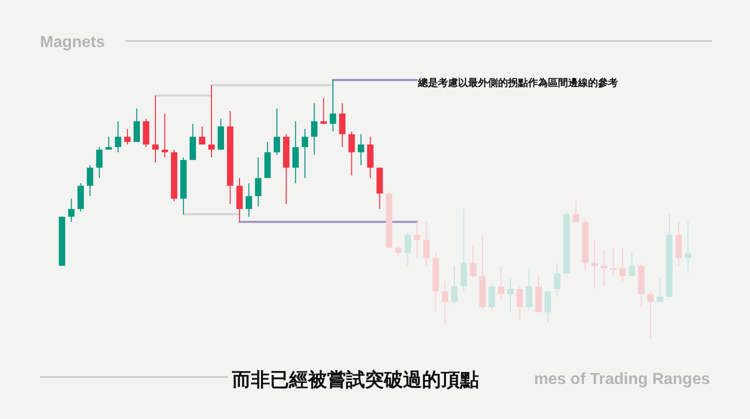  Describe the element at coordinates (72, 42) in the screenshot. I see `chart-title: Magnets` at that location.